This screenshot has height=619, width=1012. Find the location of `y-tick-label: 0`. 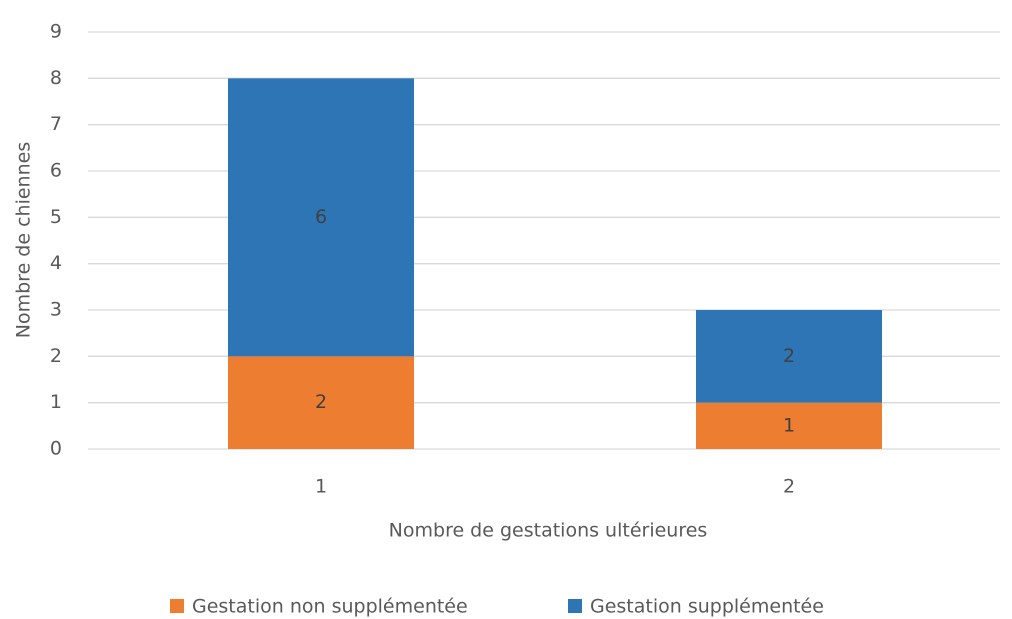

y-tick-label: 0 is located at coordinates (56, 449).